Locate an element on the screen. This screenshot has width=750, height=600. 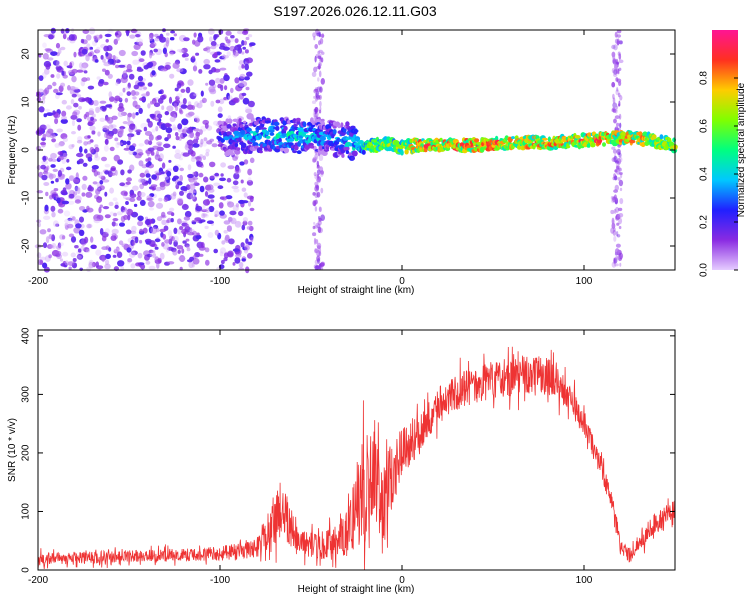
x-tick-label: -200 is located at coordinates (38, 580).